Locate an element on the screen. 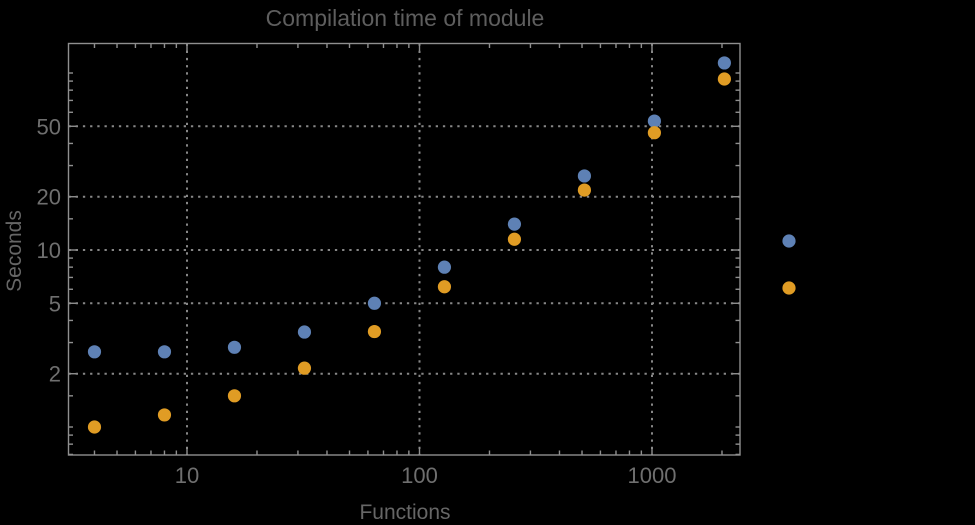 Image resolution: width=975 pixels, height=525 pixels. x-tick-label: 10 is located at coordinates (187, 475).